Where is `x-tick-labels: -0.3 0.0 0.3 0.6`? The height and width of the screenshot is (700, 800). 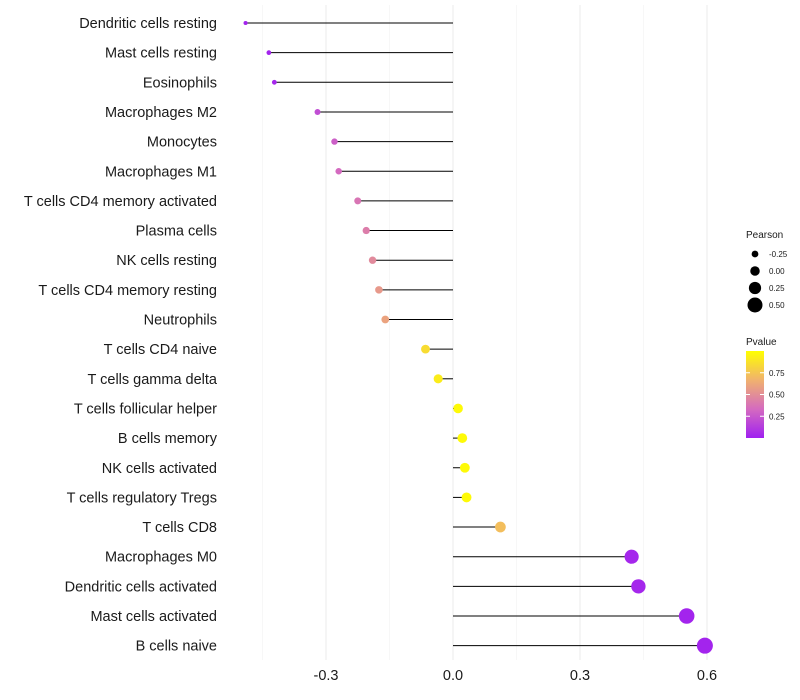 x-tick-labels: -0.3 0.0 0.3 0.6 is located at coordinates (516, 676).